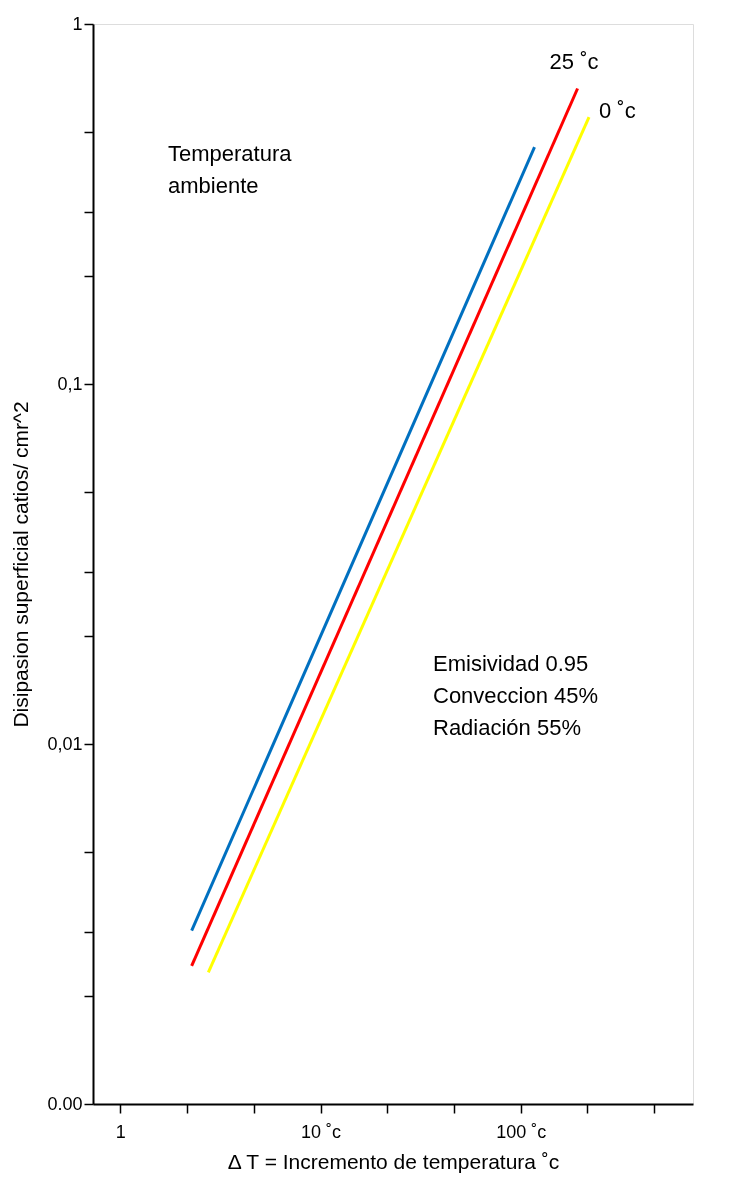 The height and width of the screenshot is (1191, 739). What do you see at coordinates (230, 169) in the screenshot?
I see `annotation: Temperatura ambiente` at bounding box center [230, 169].